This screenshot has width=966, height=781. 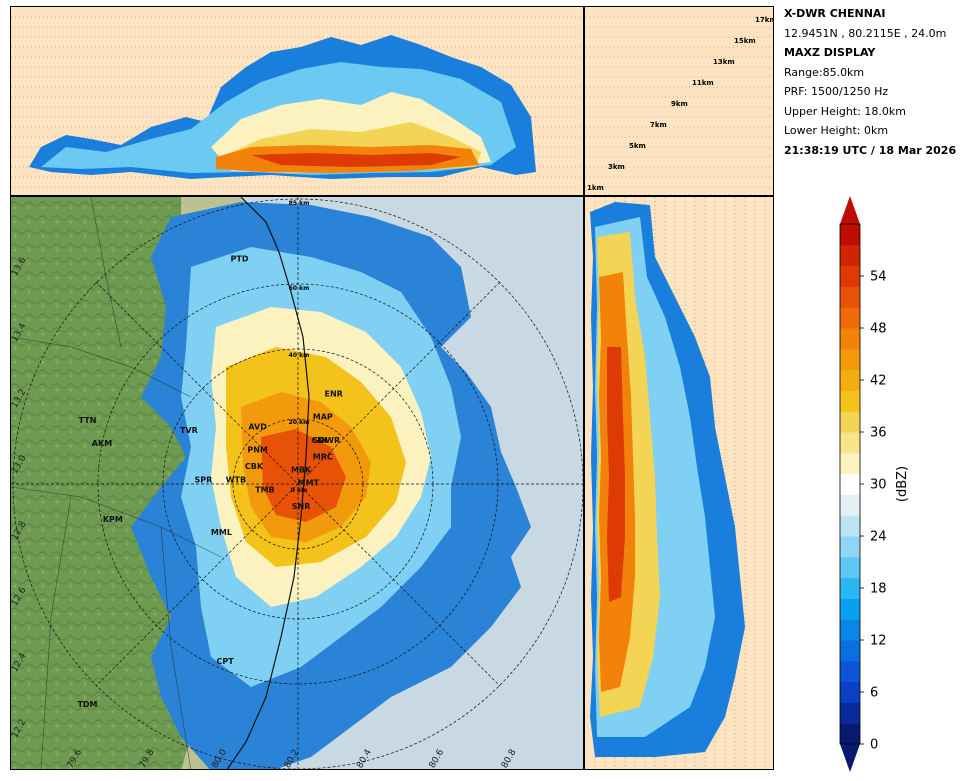 What do you see at coordinates (616, 167) in the screenshot?
I see `height-label: 3km` at bounding box center [616, 167].